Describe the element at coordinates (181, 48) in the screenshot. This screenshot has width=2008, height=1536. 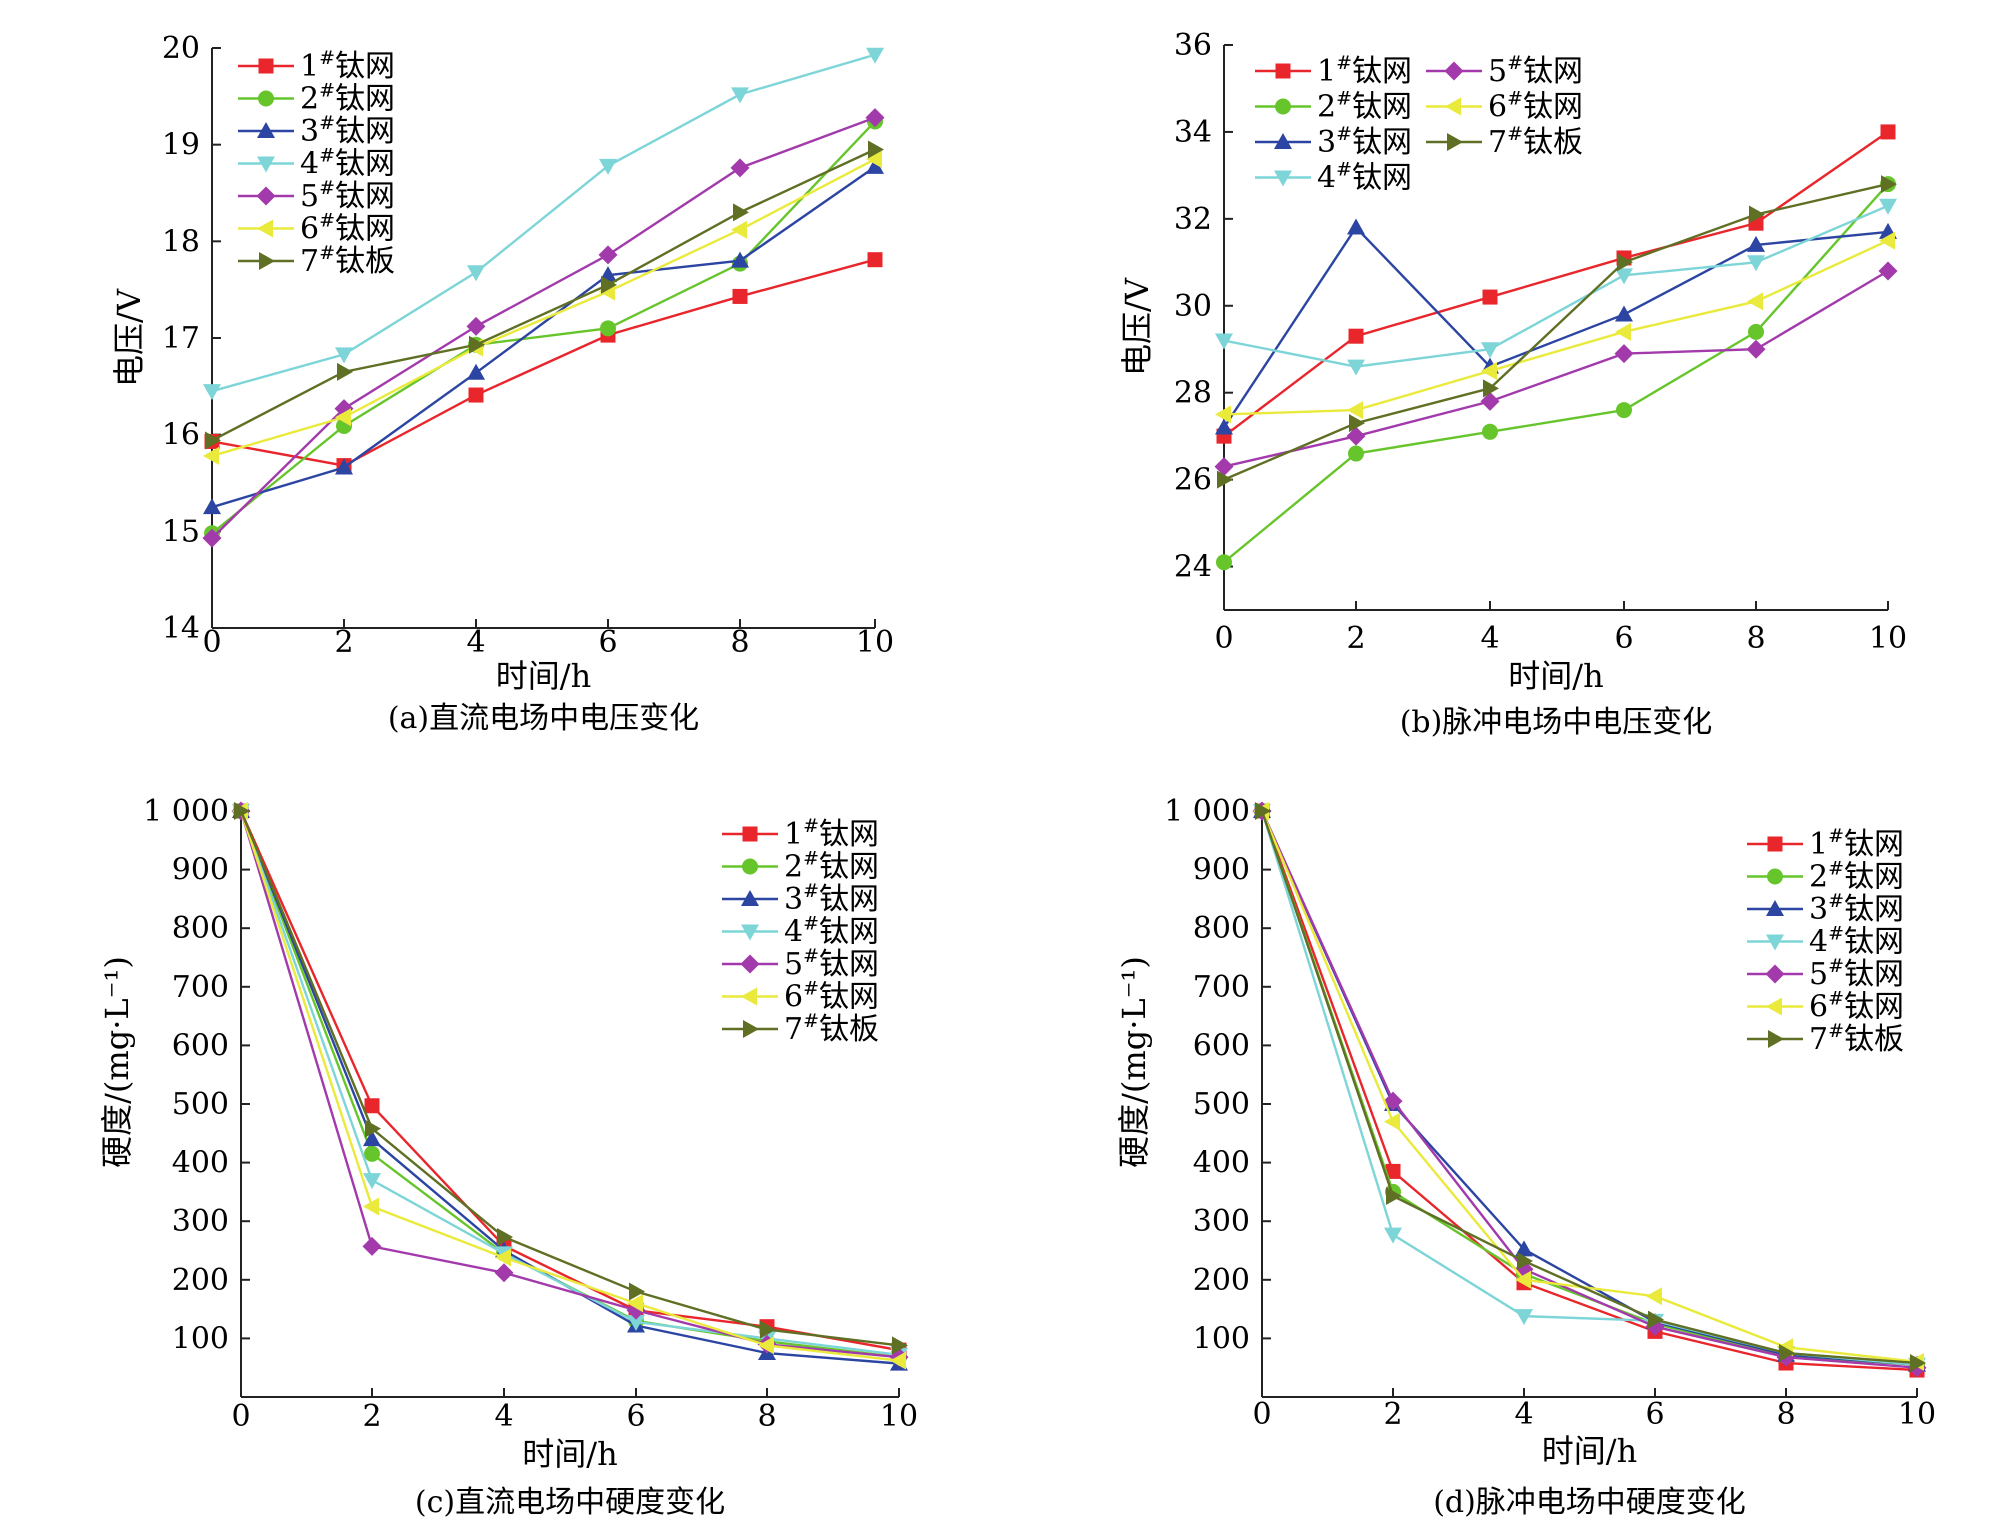
I see `y-tick-label: 20` at that location.